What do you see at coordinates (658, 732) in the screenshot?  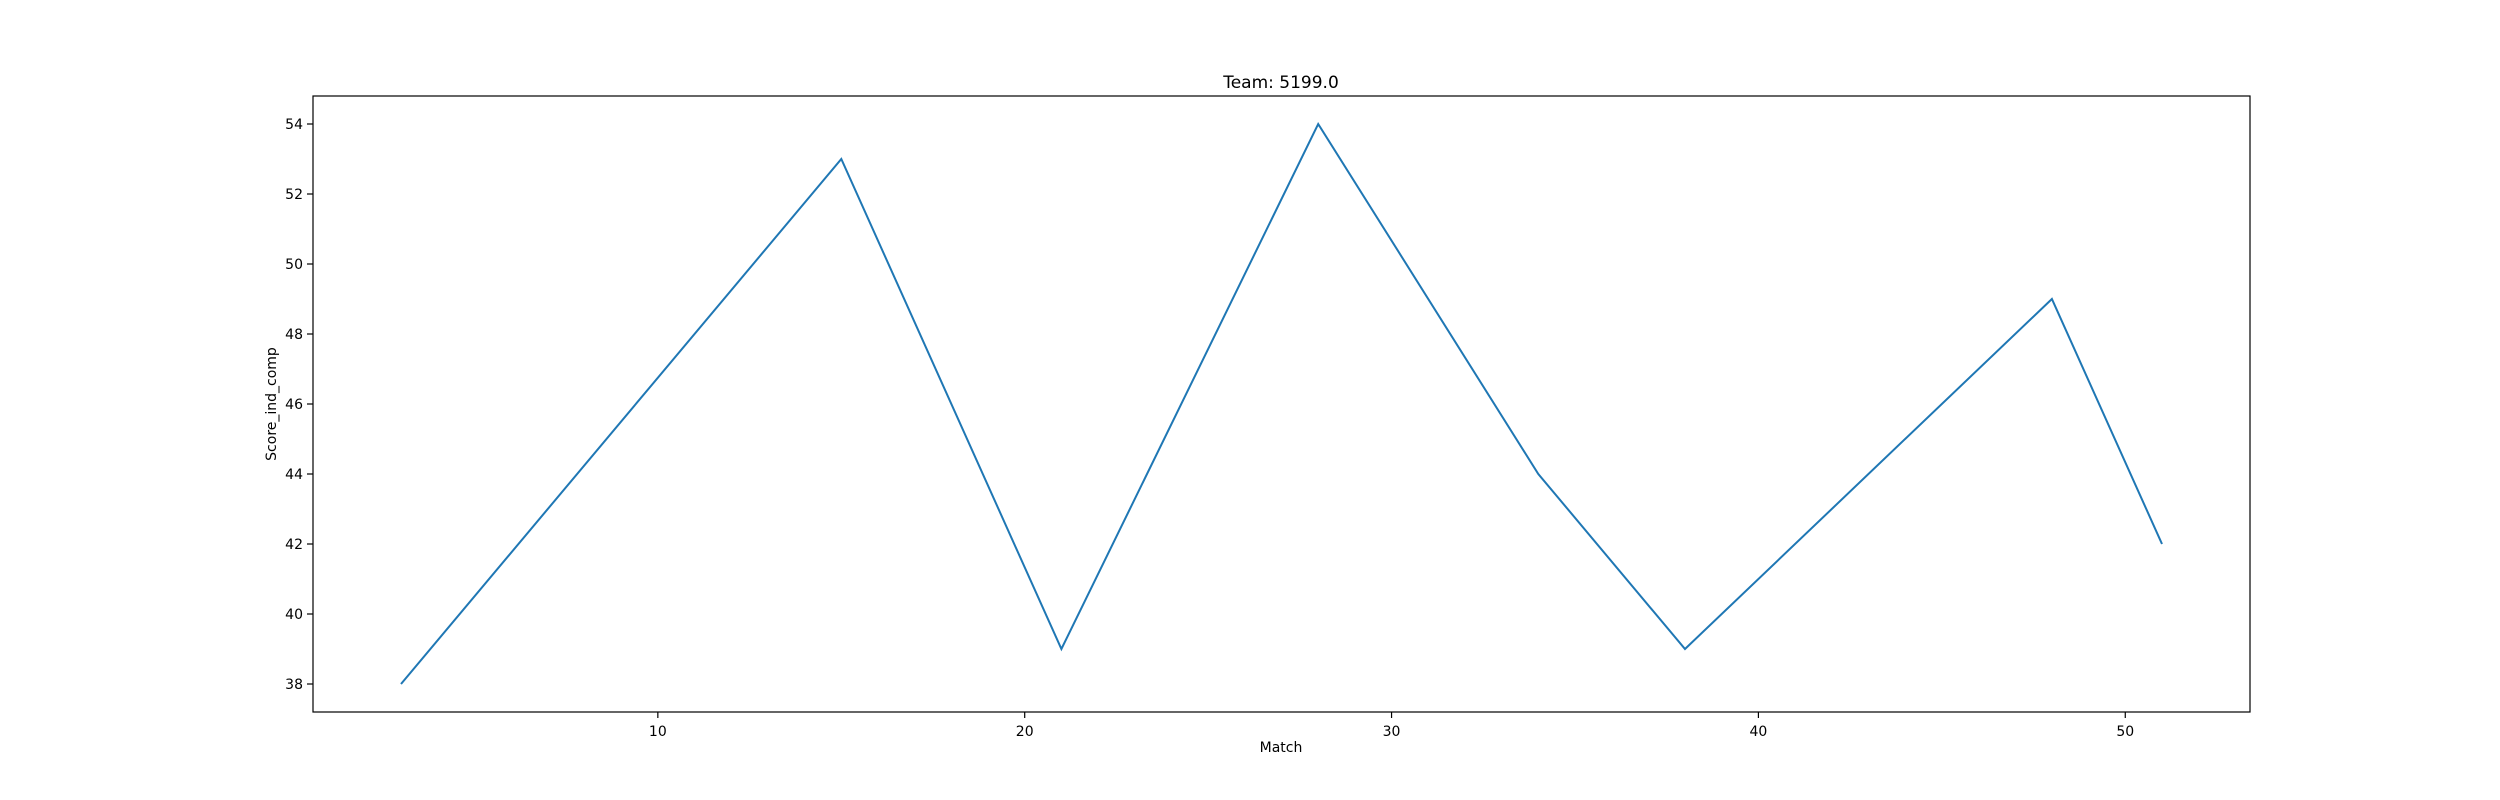 I see `x-tick-label: 10` at bounding box center [658, 732].